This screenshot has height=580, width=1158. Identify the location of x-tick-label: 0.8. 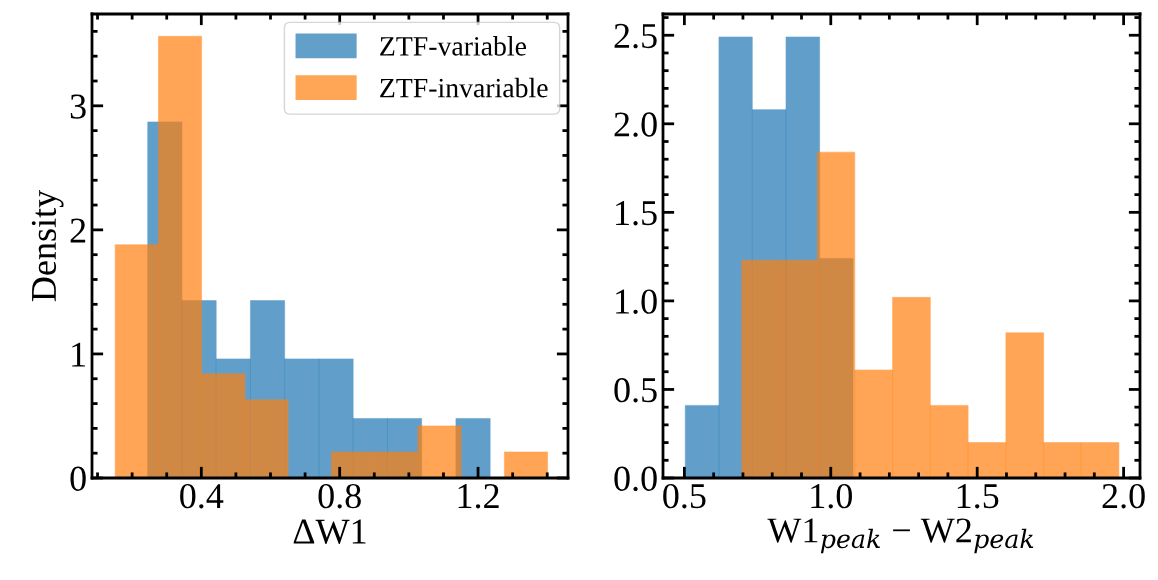
(339, 496).